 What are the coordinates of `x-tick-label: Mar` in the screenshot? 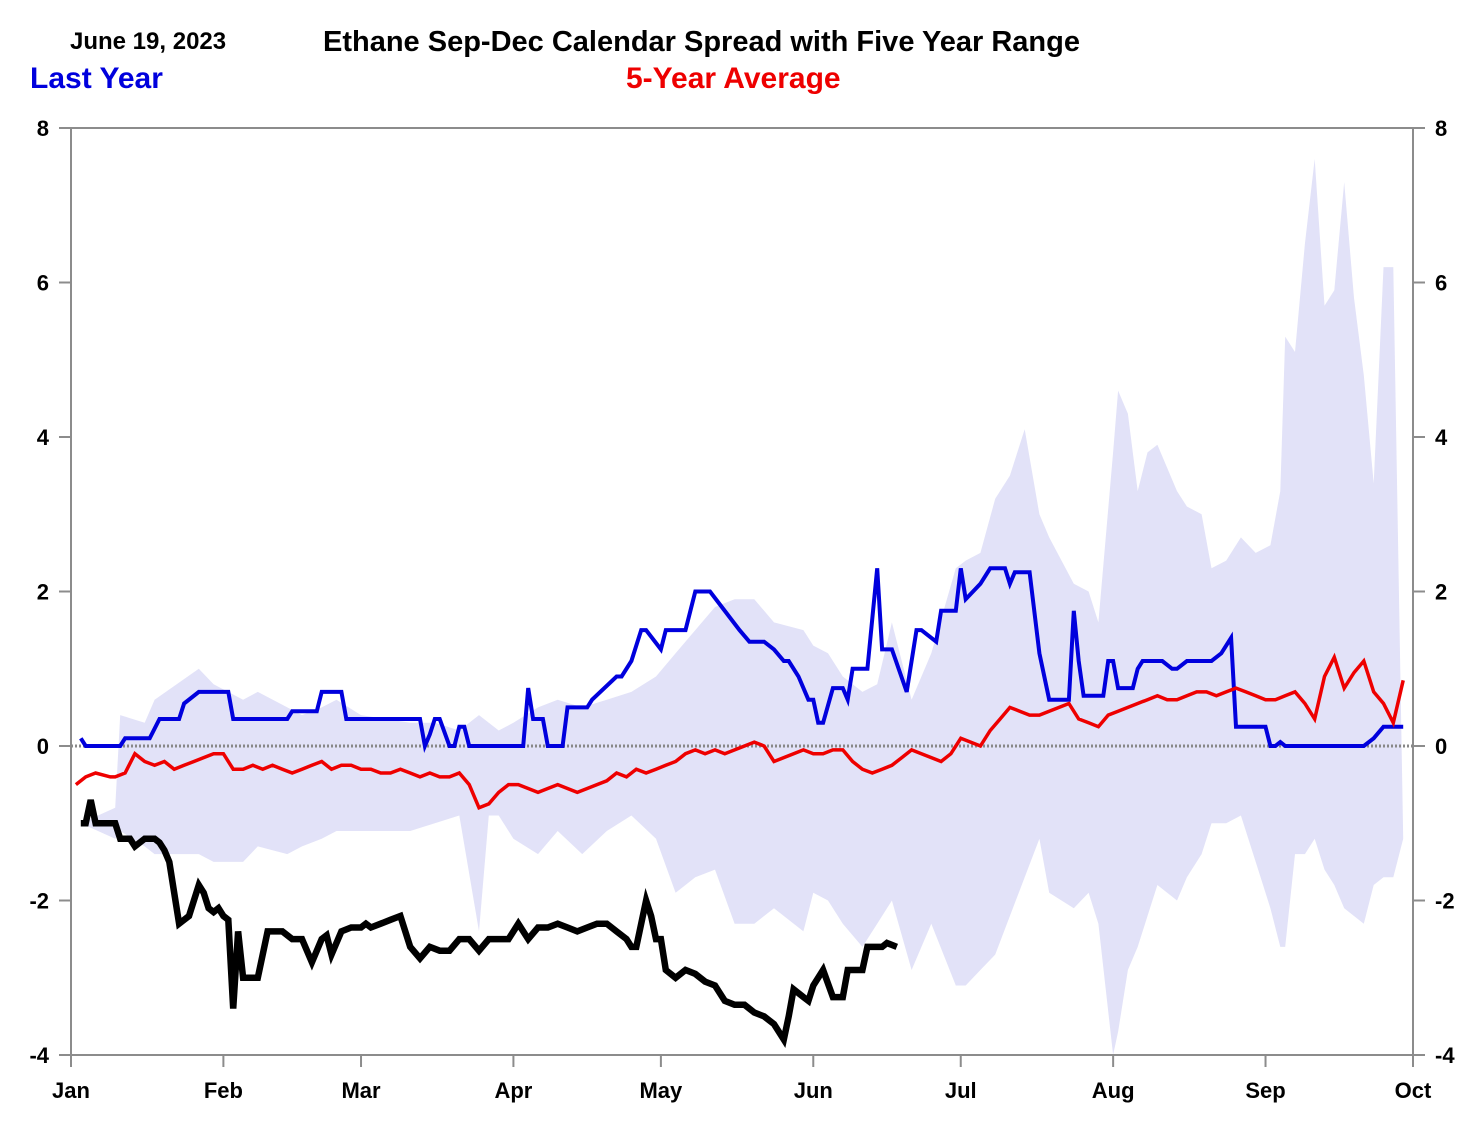 It's located at (361, 1090).